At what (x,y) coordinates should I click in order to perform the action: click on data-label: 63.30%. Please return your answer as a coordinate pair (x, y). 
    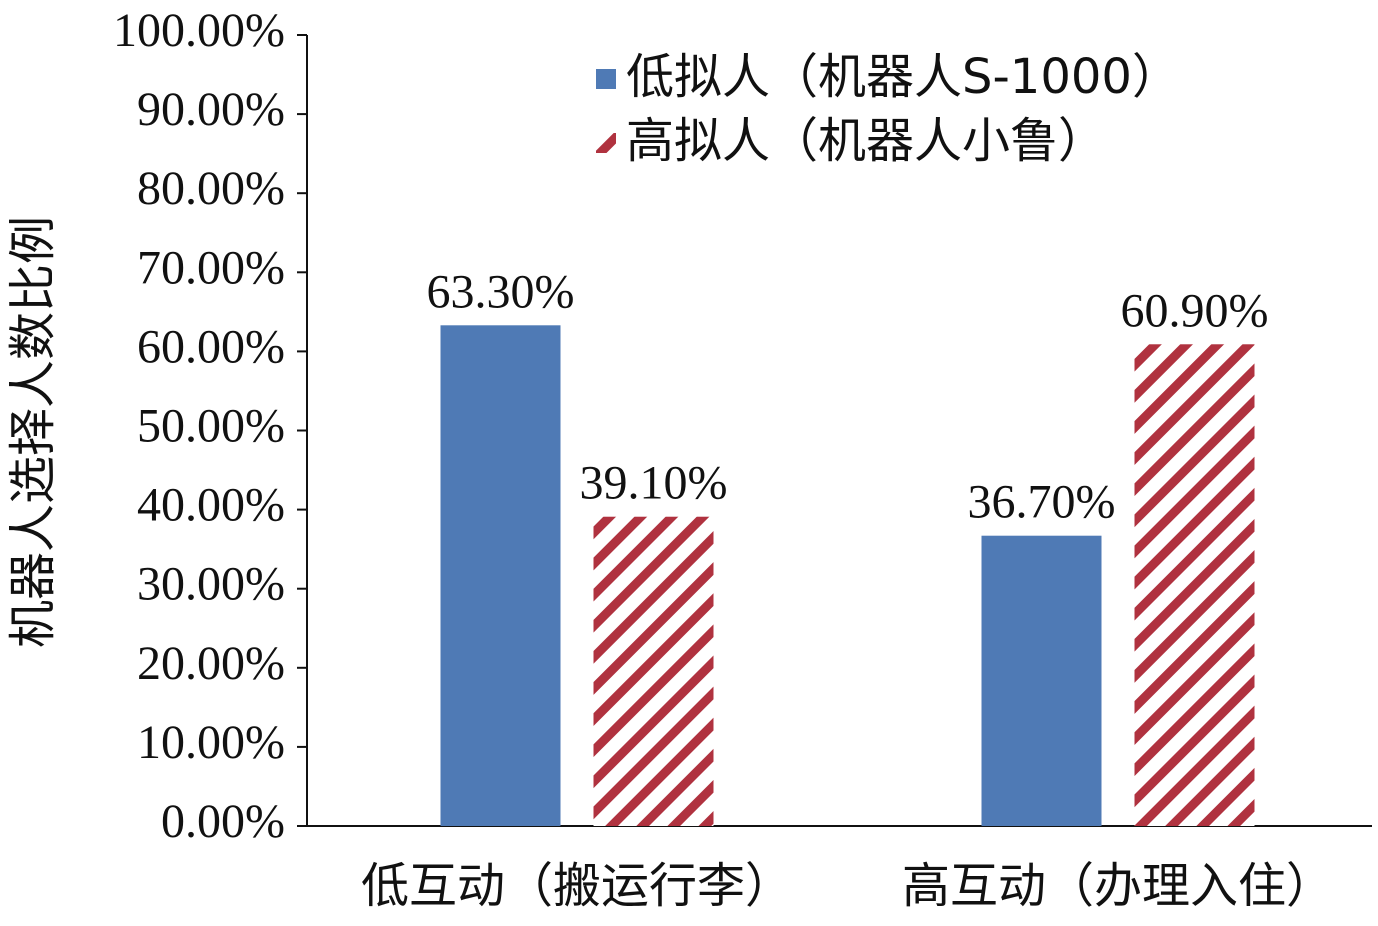
    Looking at the image, I should click on (501, 291).